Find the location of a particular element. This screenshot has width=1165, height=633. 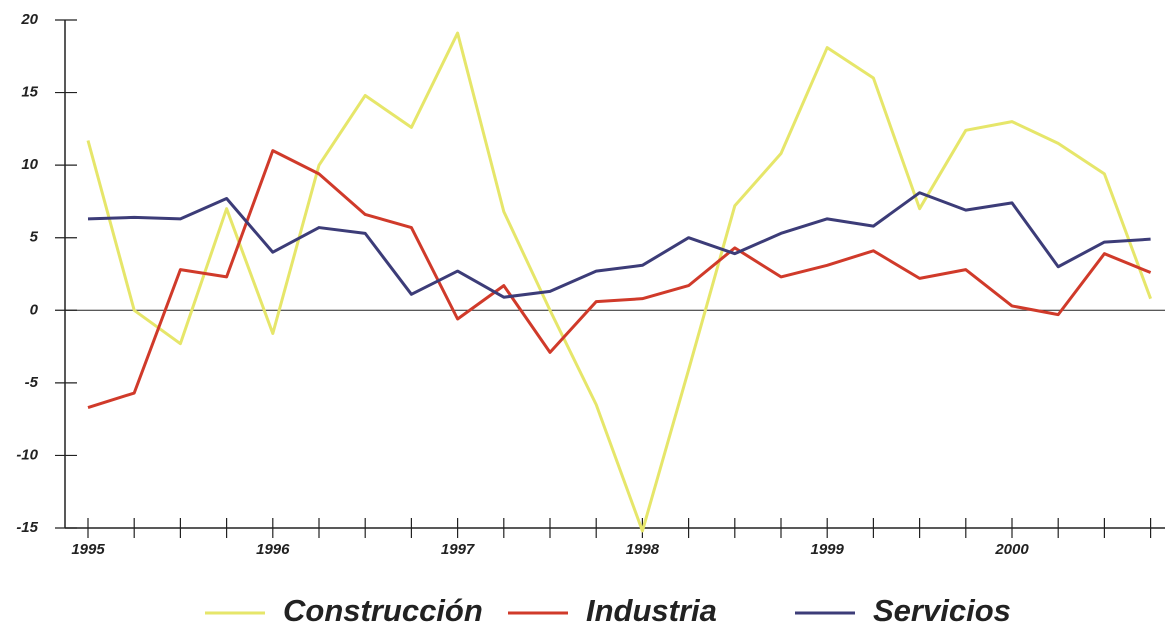

x-tick-label: 1998 is located at coordinates (643, 549).